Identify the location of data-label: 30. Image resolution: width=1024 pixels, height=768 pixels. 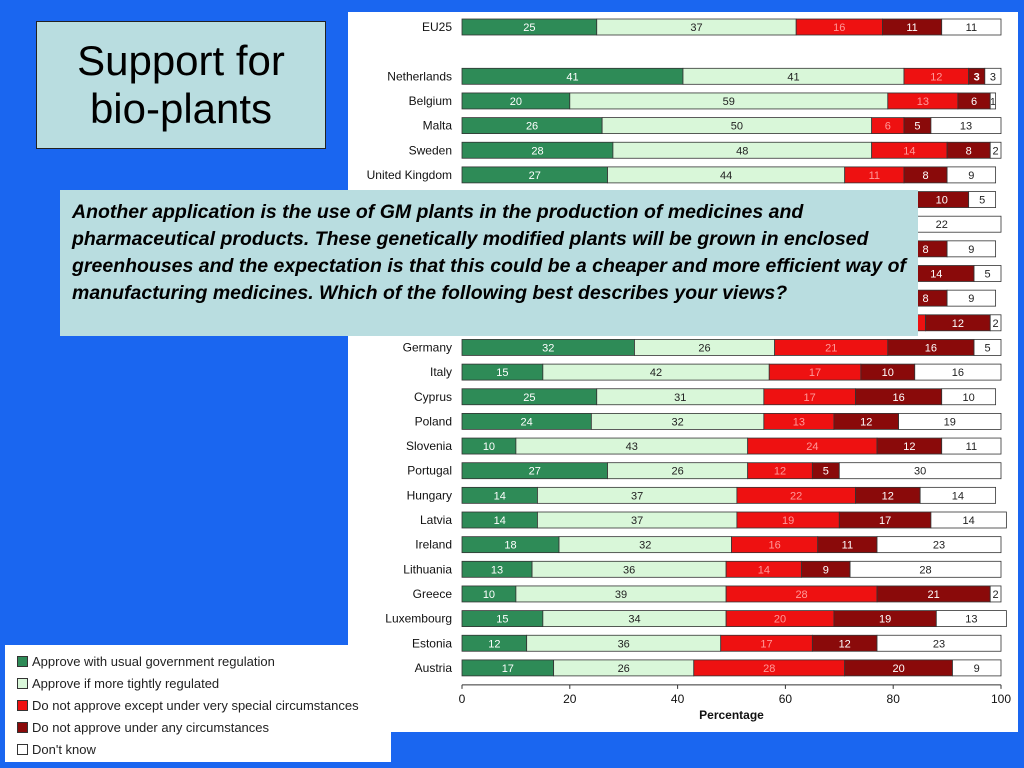
(920, 472).